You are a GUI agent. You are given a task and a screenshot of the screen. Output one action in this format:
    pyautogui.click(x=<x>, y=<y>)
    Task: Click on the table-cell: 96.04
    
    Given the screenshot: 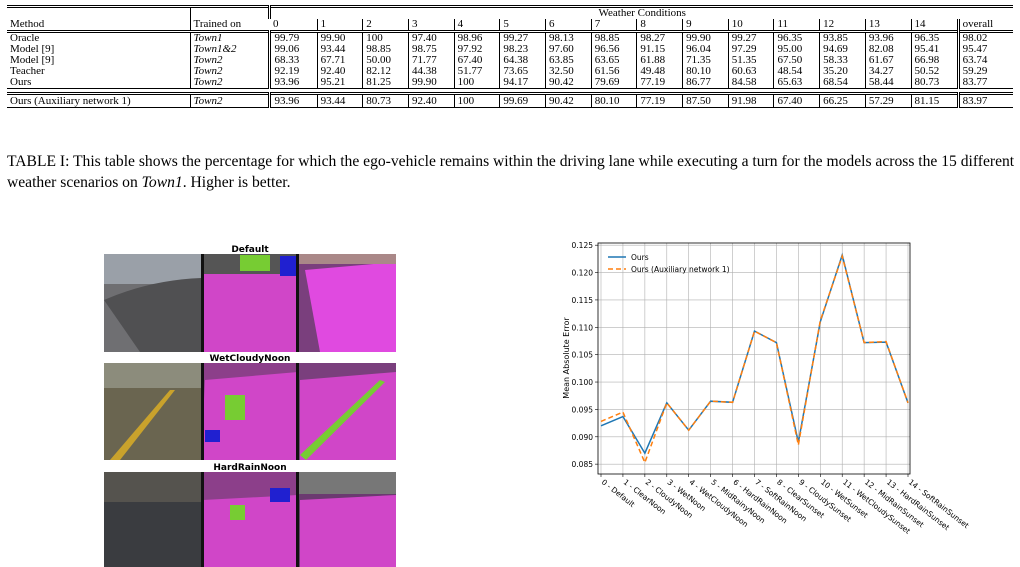 What is the action you would take?
    pyautogui.click(x=705, y=49)
    